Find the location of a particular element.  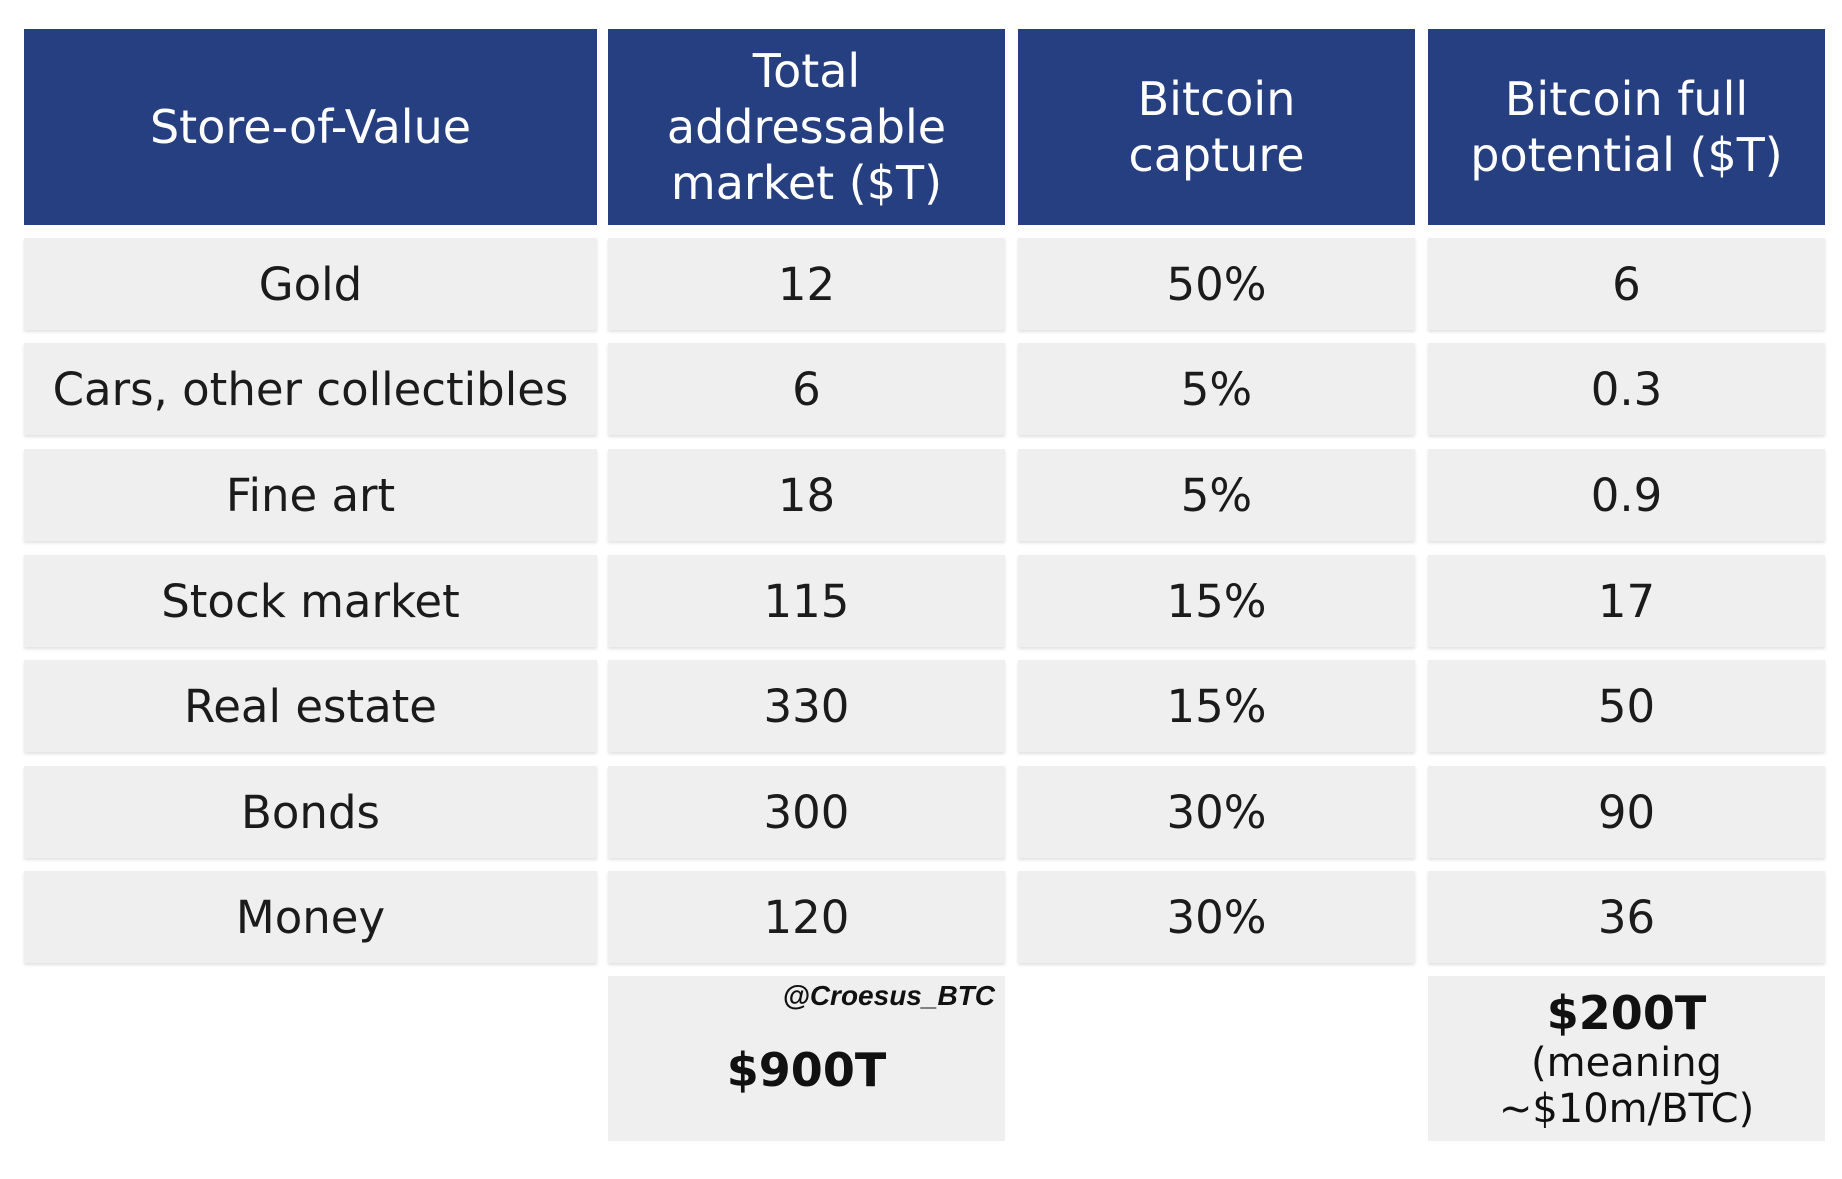

table-cell-asset: Bonds is located at coordinates (310, 812).